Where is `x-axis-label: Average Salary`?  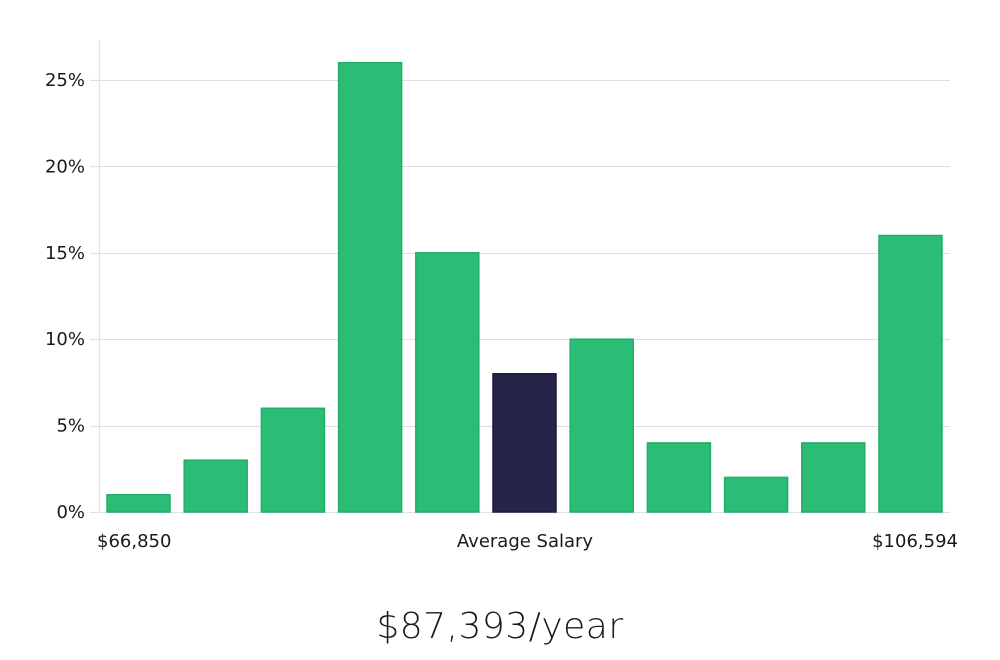 x-axis-label: Average Salary is located at coordinates (525, 541).